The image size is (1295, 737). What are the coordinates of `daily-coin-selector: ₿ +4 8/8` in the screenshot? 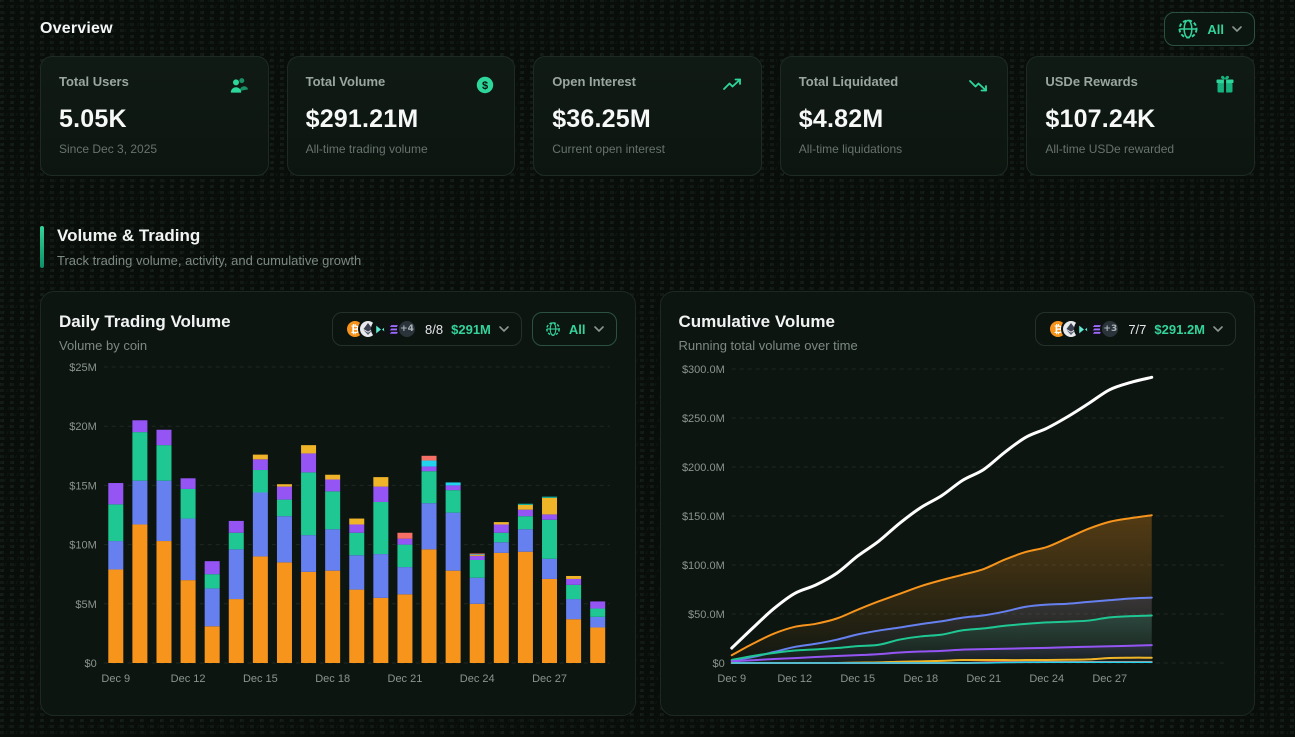 It's located at (427, 329).